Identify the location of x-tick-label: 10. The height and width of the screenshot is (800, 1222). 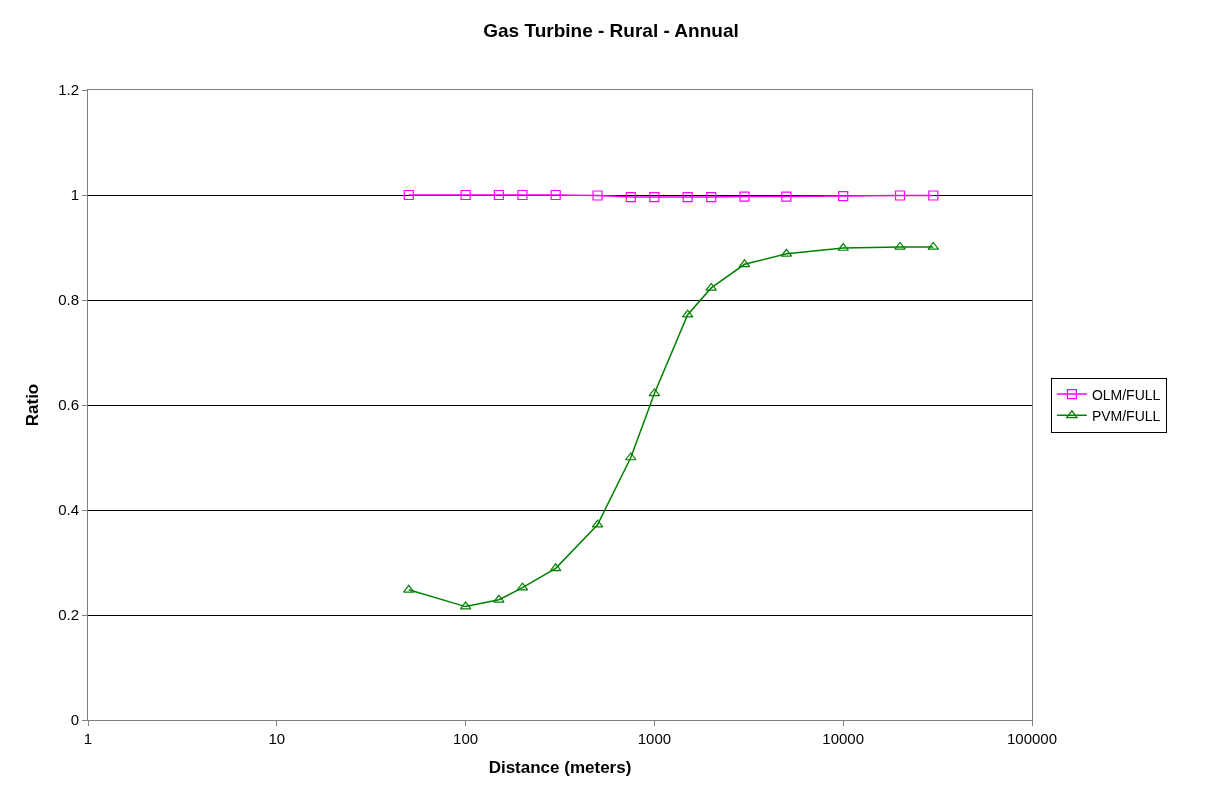
(277, 738).